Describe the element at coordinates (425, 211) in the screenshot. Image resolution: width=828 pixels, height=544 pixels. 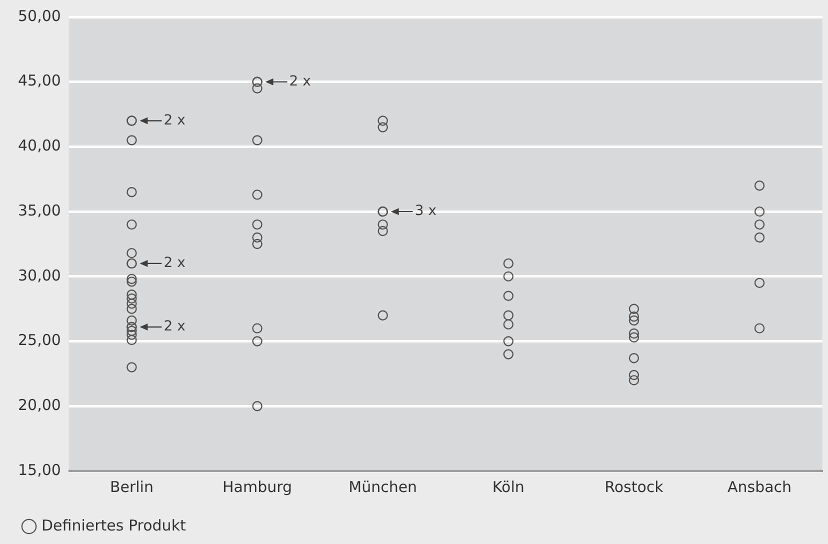
I see `annotation: 3 x` at that location.